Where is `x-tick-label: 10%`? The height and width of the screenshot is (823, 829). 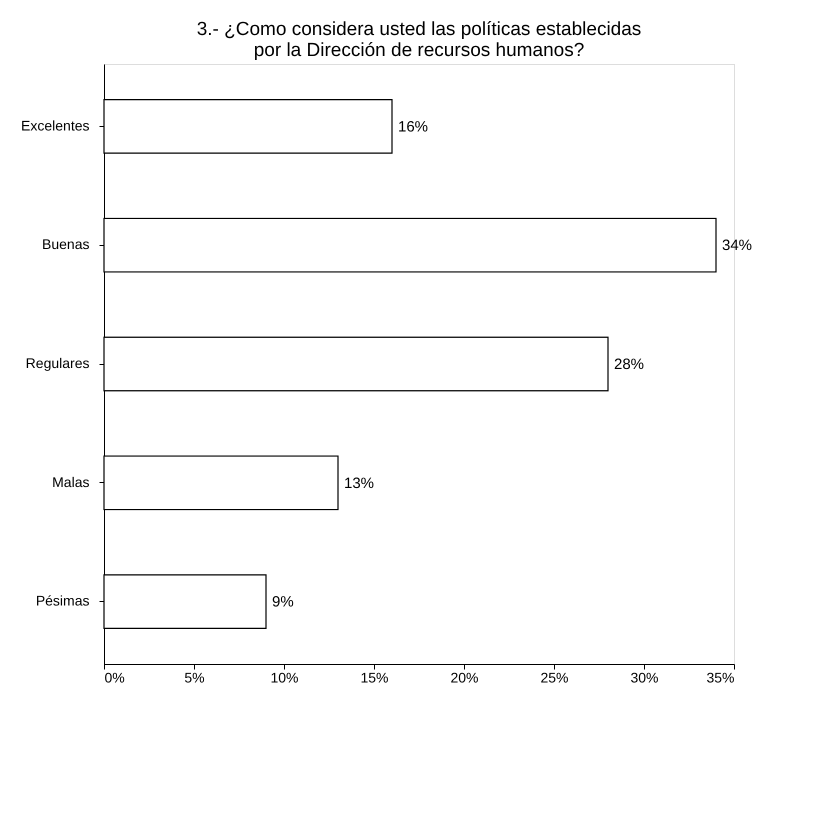 x-tick-label: 10% is located at coordinates (284, 678).